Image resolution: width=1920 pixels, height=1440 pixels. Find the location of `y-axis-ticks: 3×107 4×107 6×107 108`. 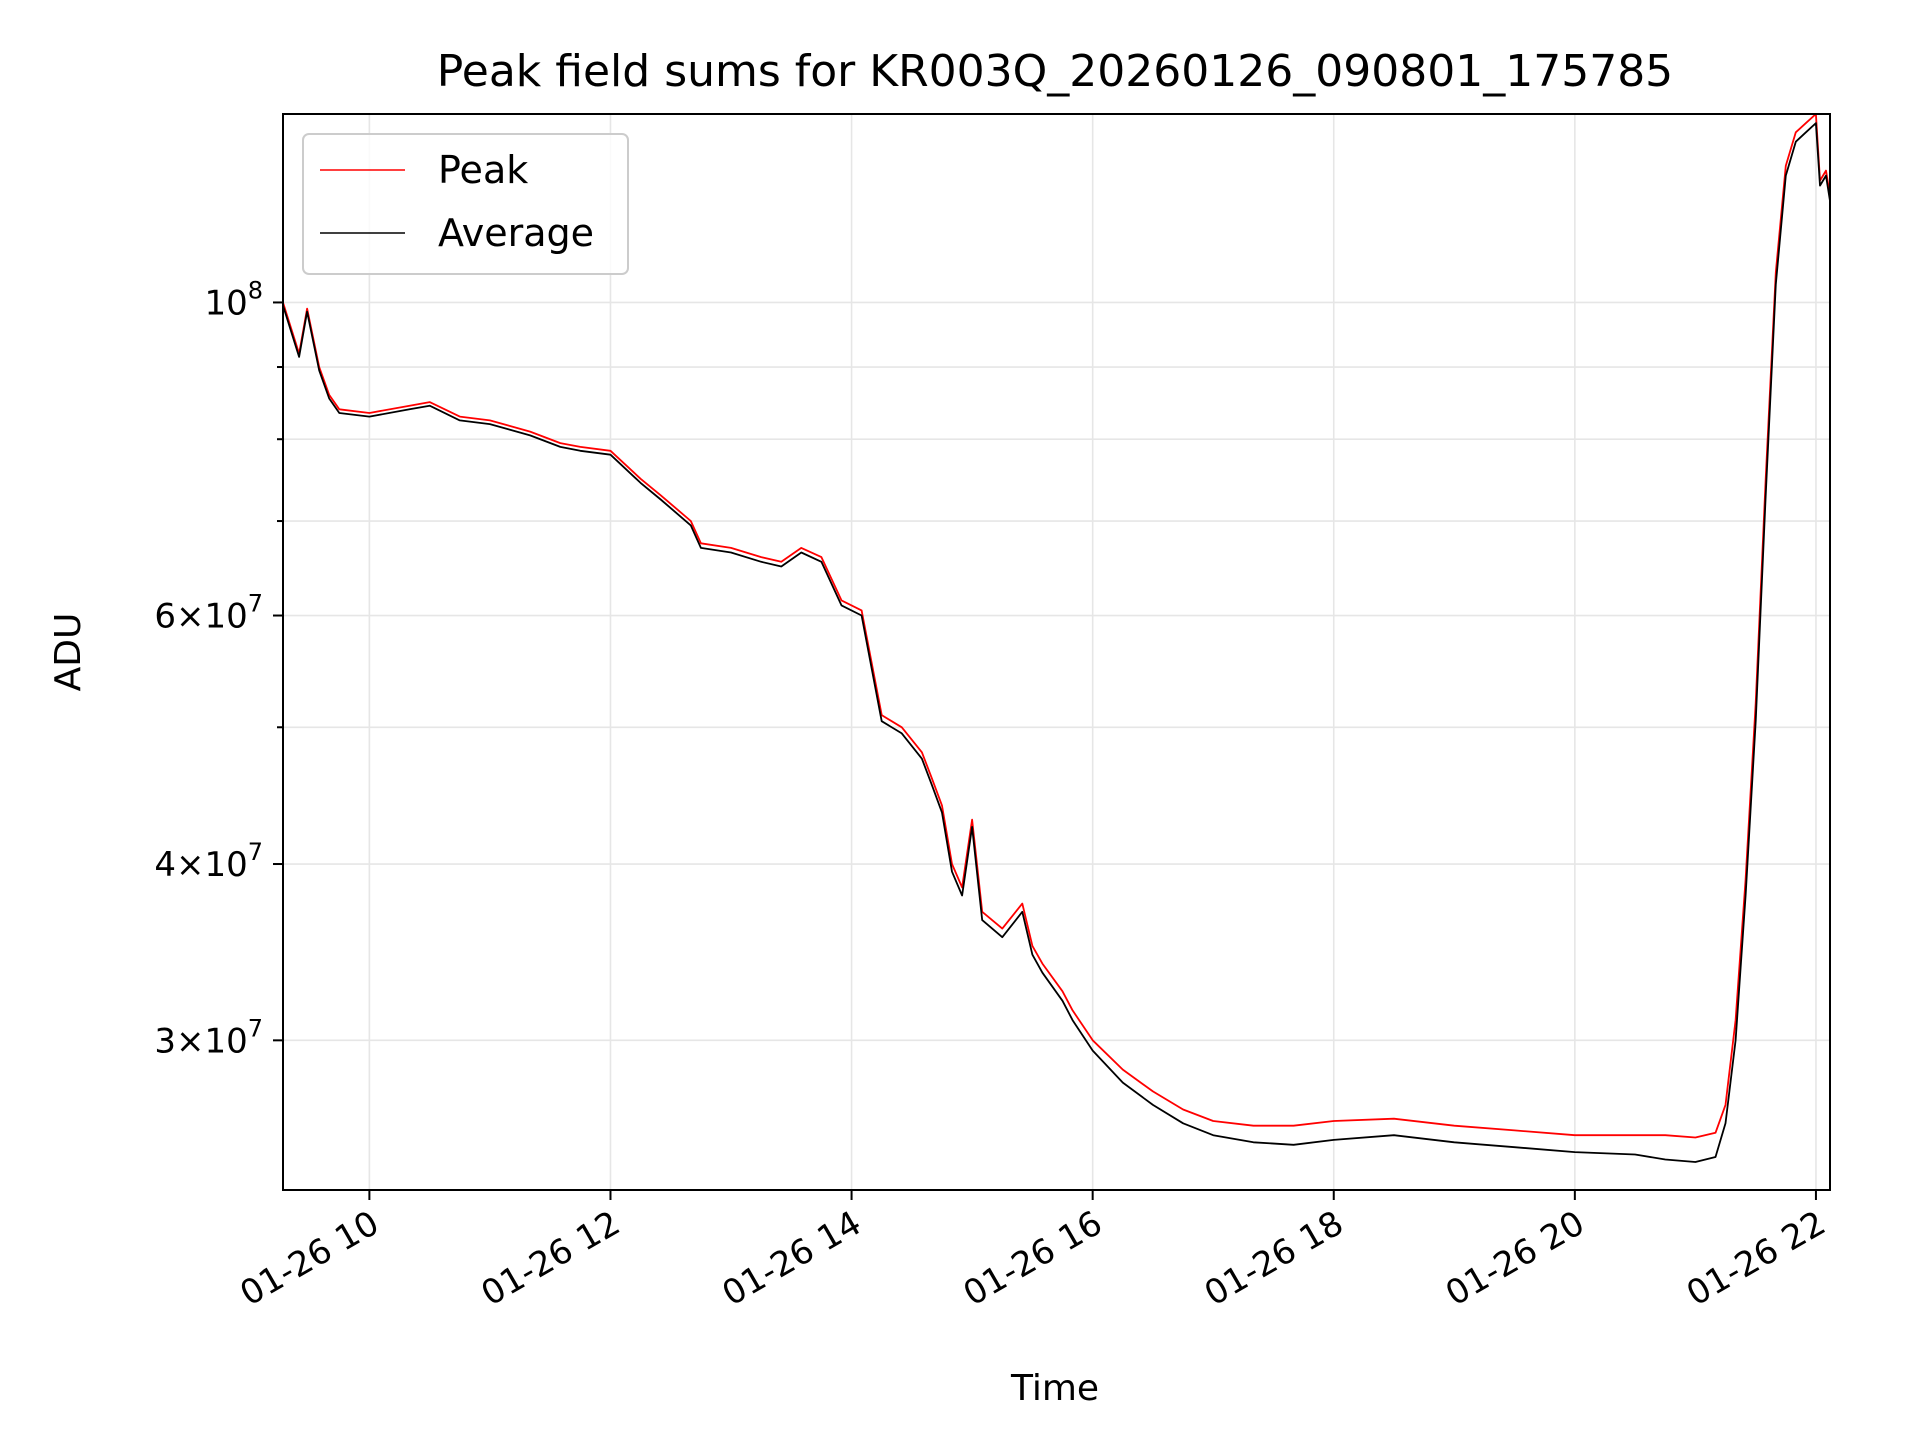

y-axis-ticks: 3×107 4×107 6×107 108 is located at coordinates (218, 668).